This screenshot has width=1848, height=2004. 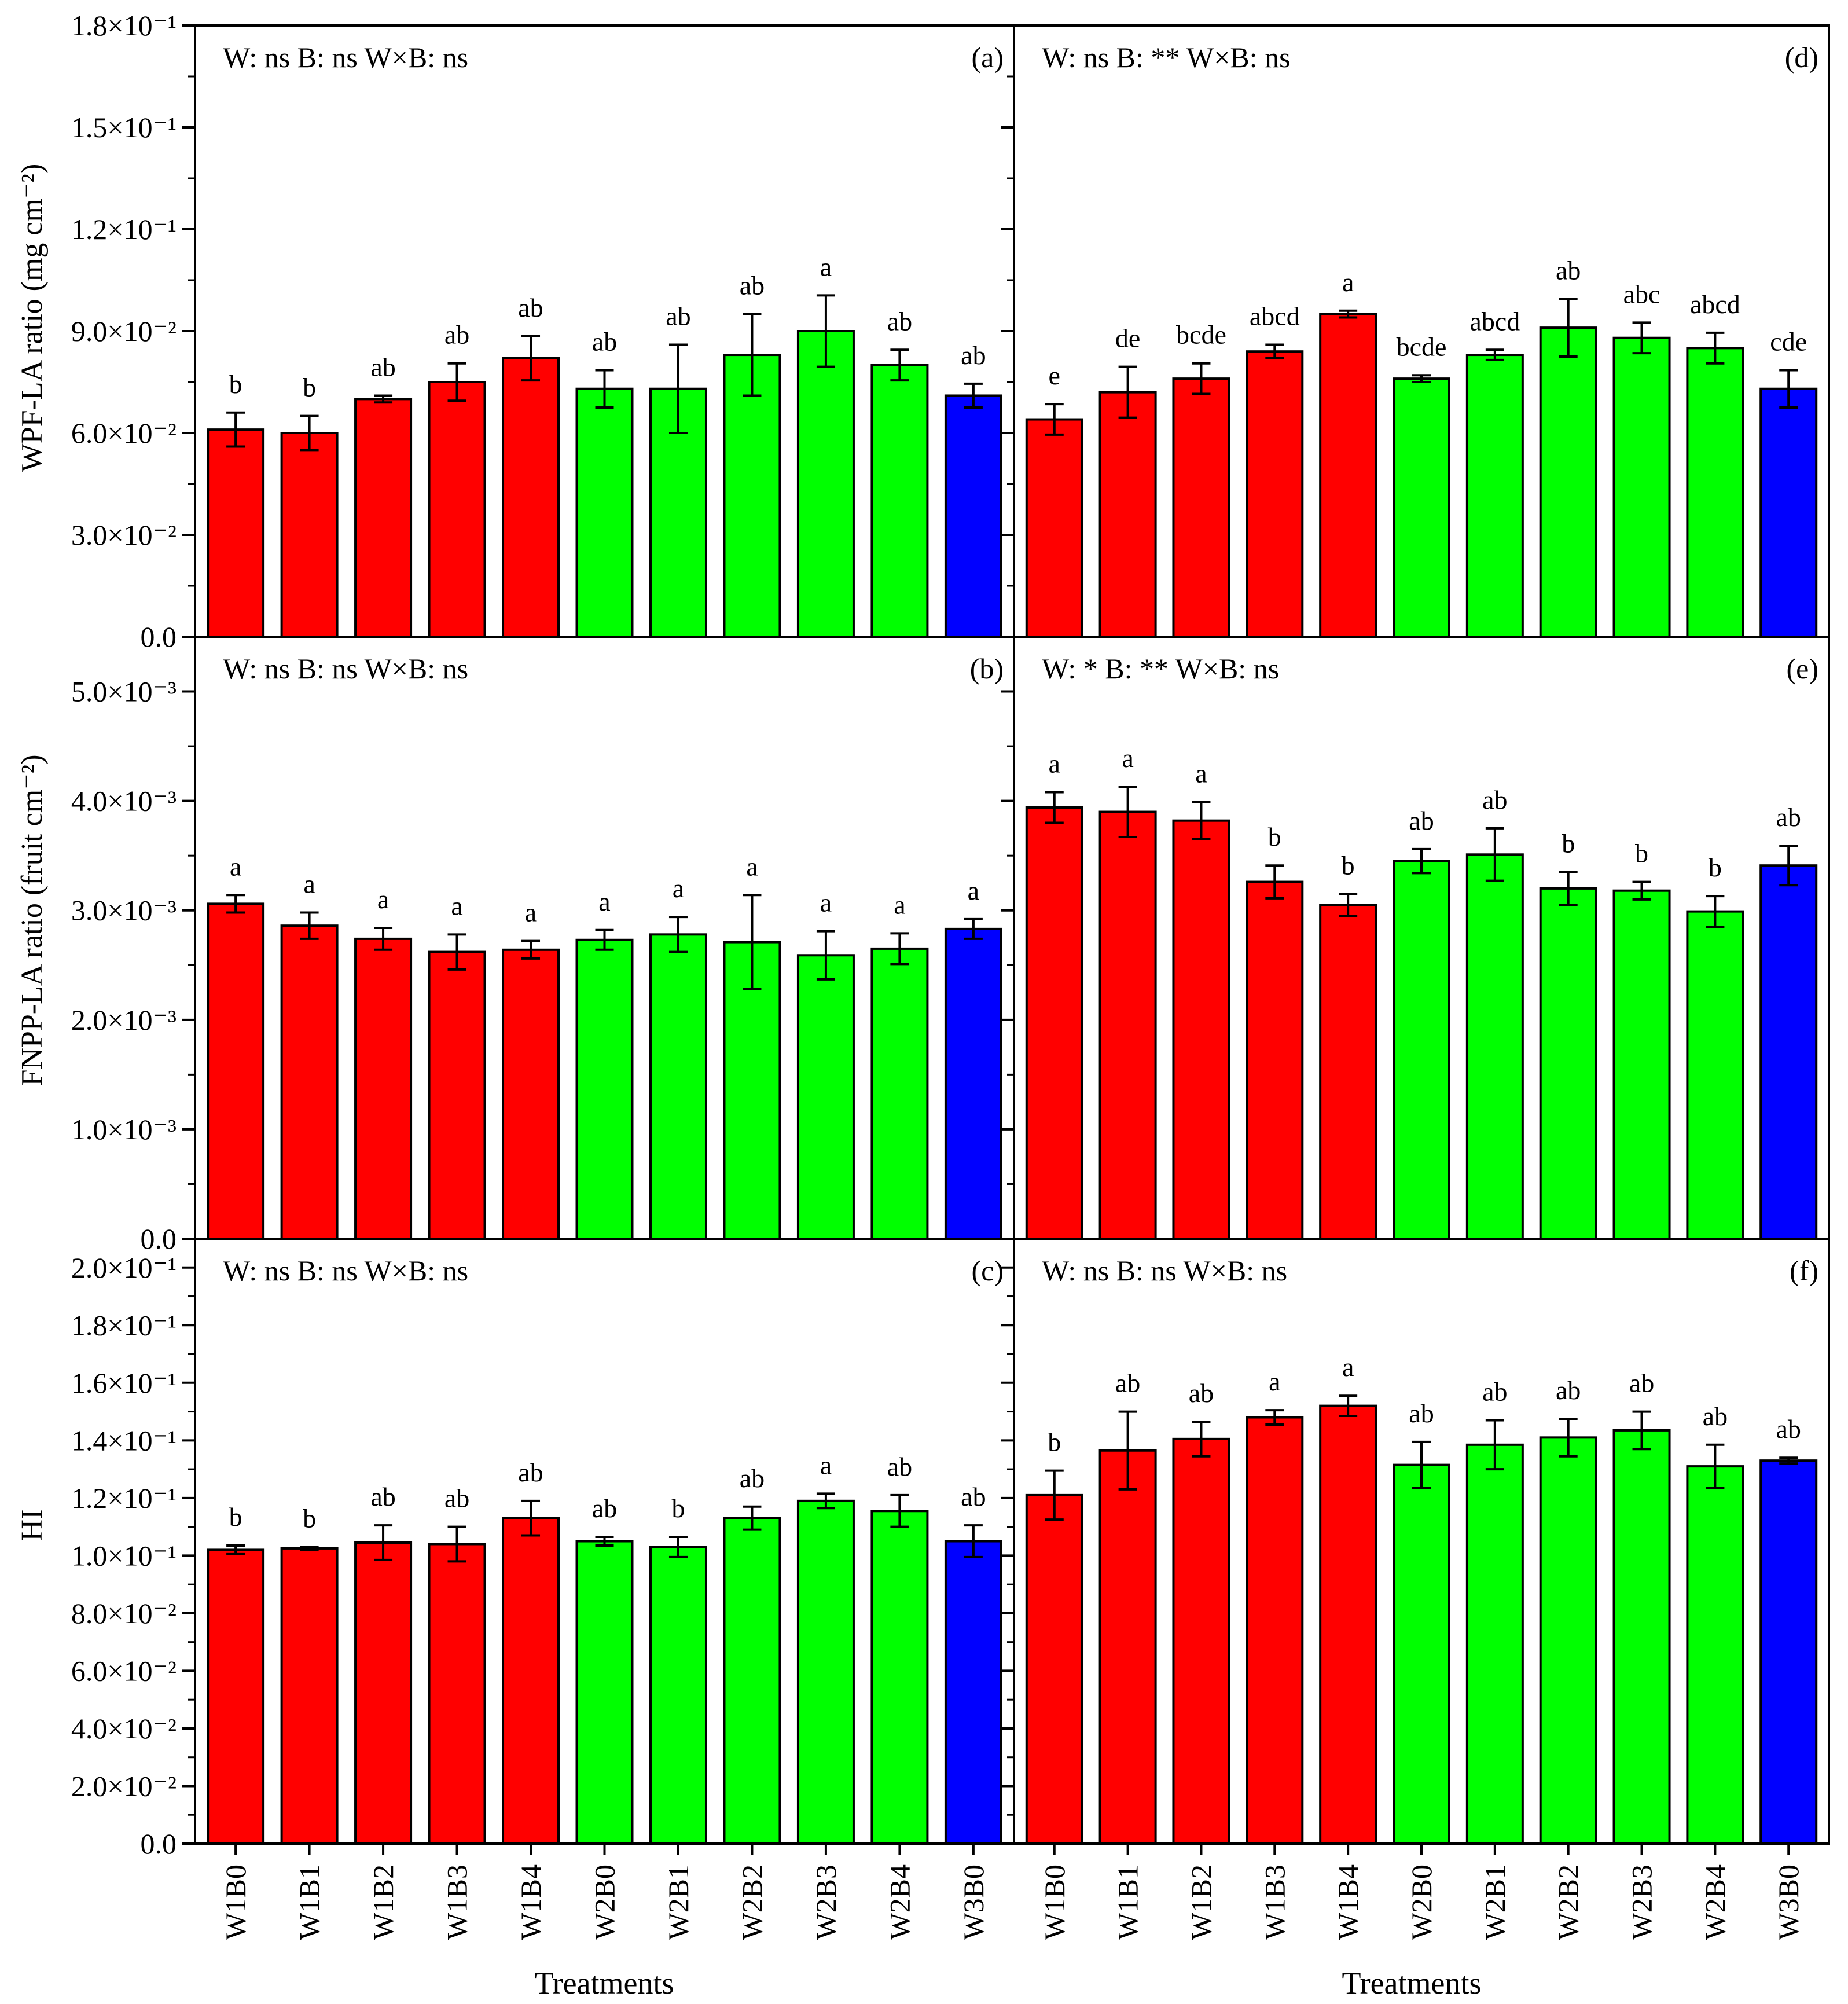 What do you see at coordinates (1054, 376) in the screenshot?
I see `sig-letter: e` at bounding box center [1054, 376].